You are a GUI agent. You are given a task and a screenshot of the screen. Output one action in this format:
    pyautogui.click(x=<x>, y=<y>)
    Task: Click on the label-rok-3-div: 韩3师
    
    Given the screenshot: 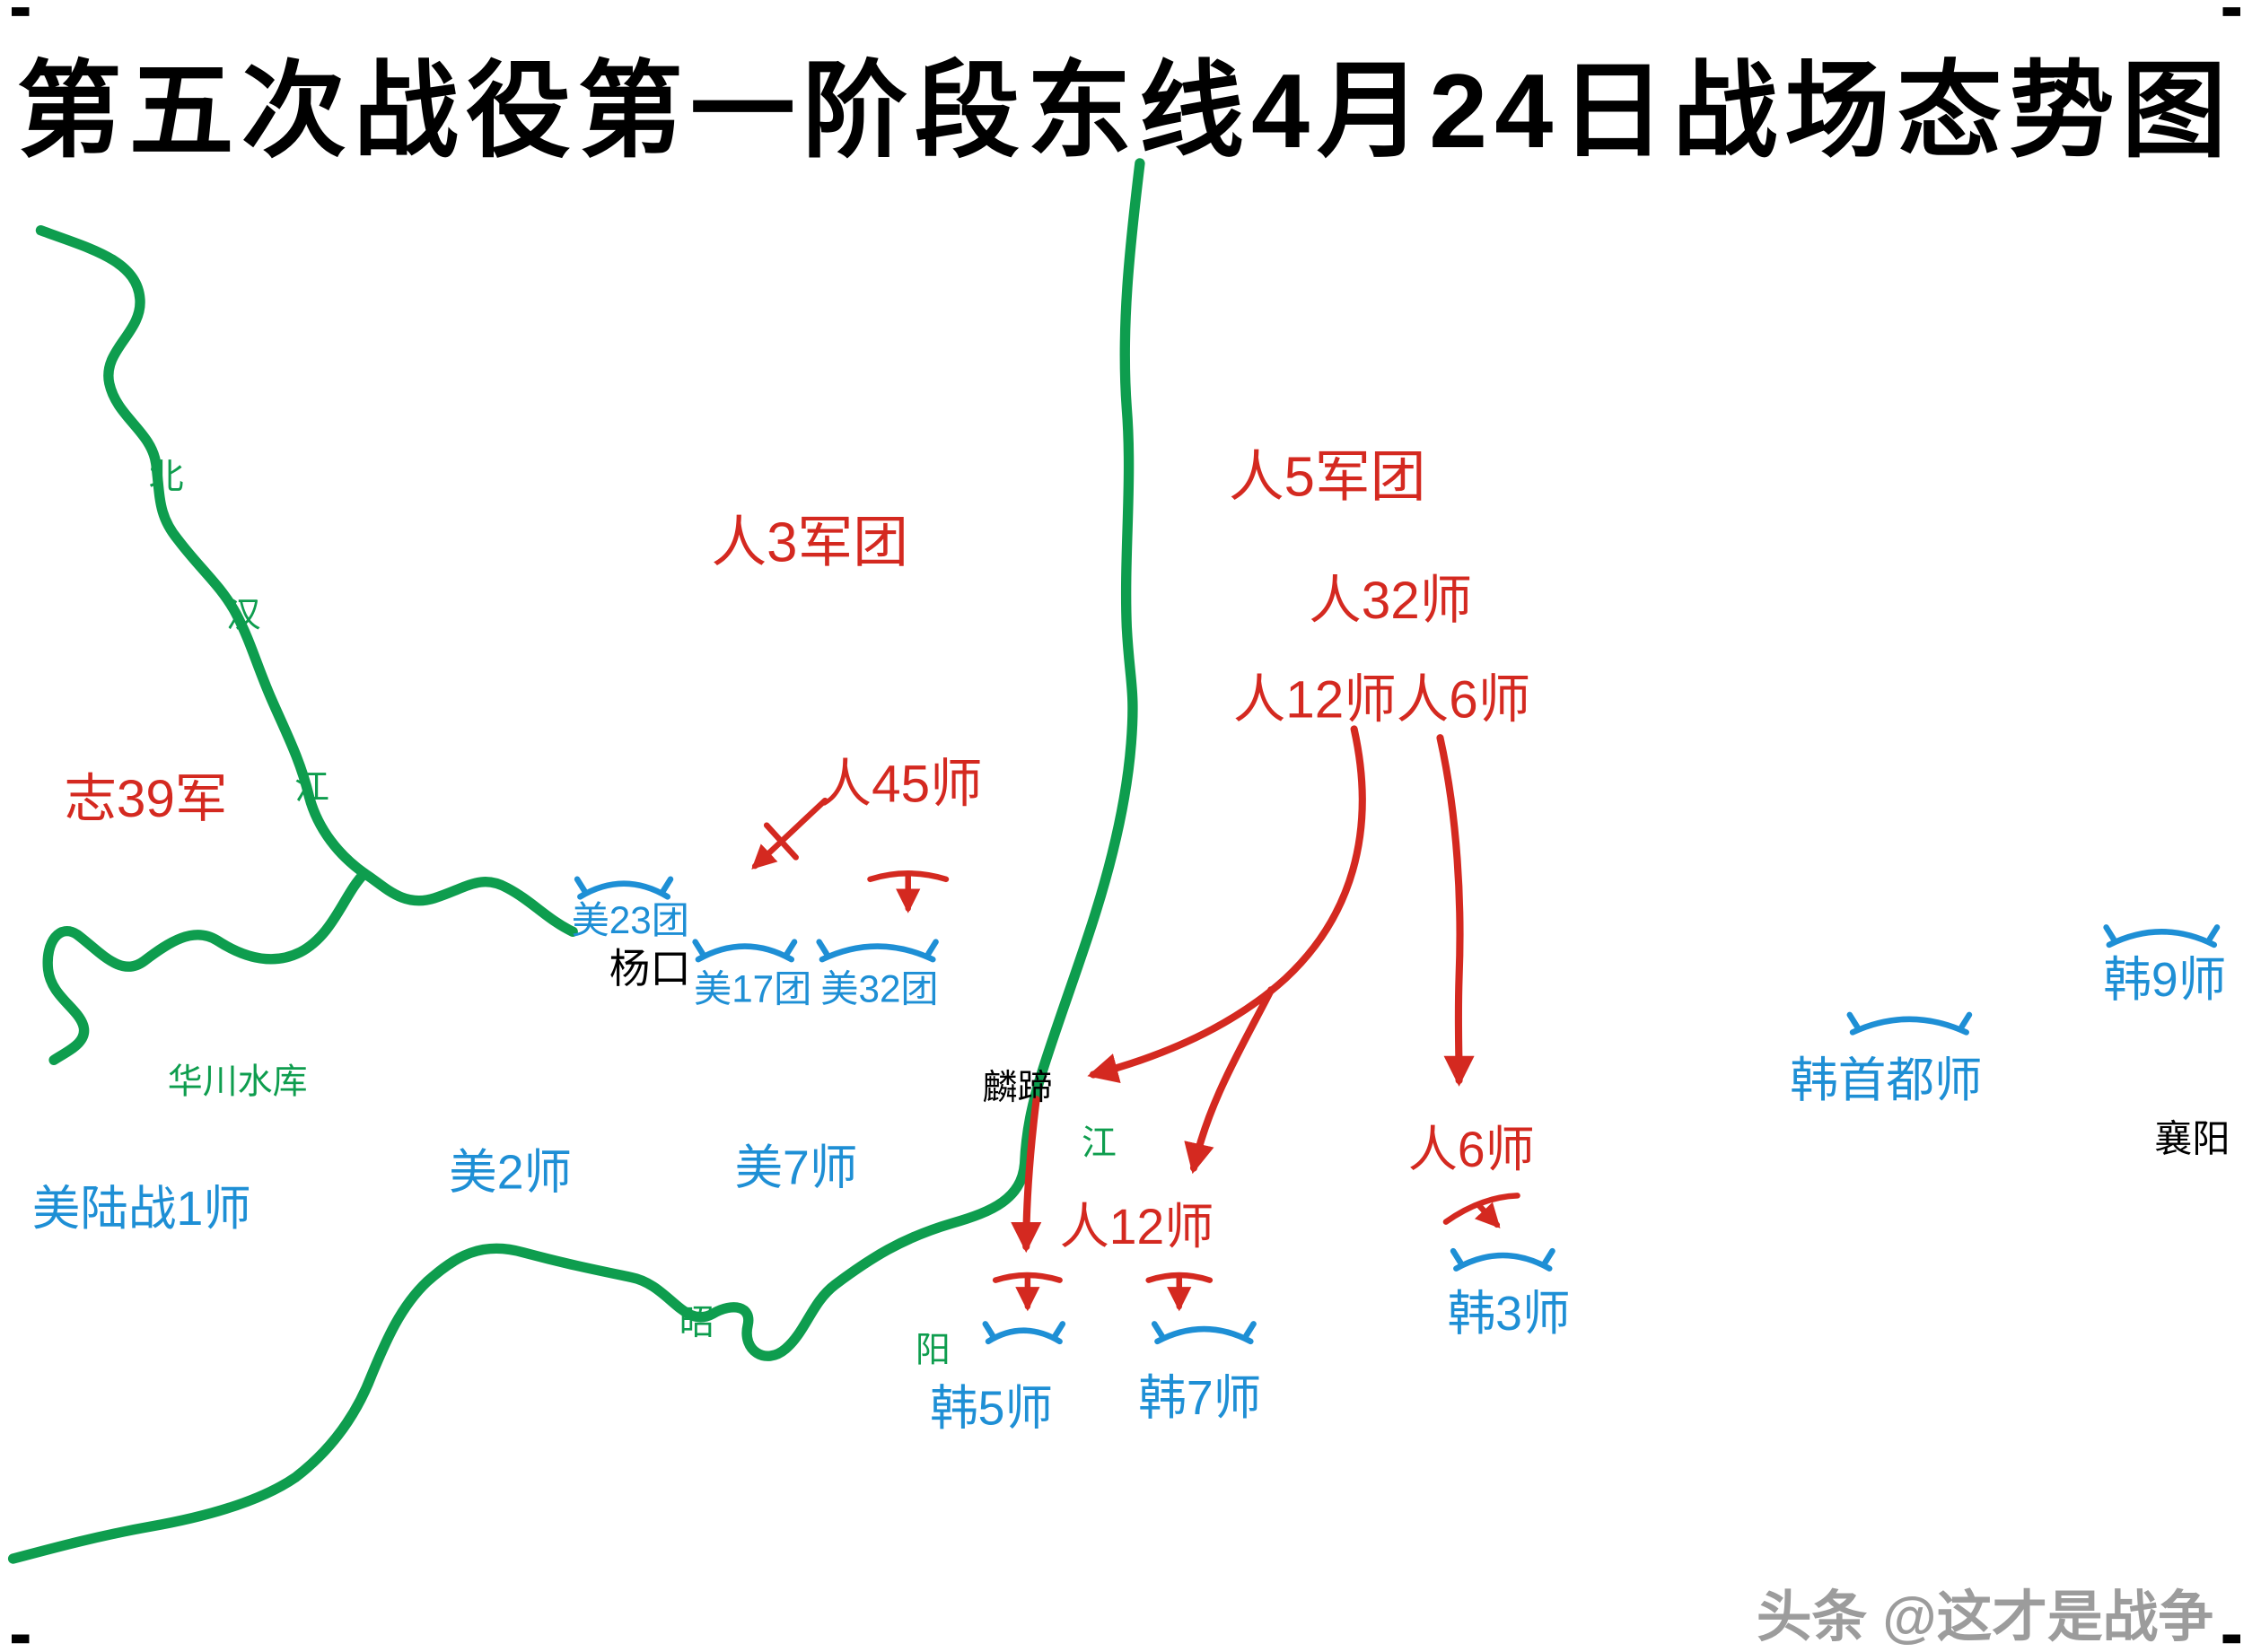 What is the action you would take?
    pyautogui.click(x=1510, y=1314)
    